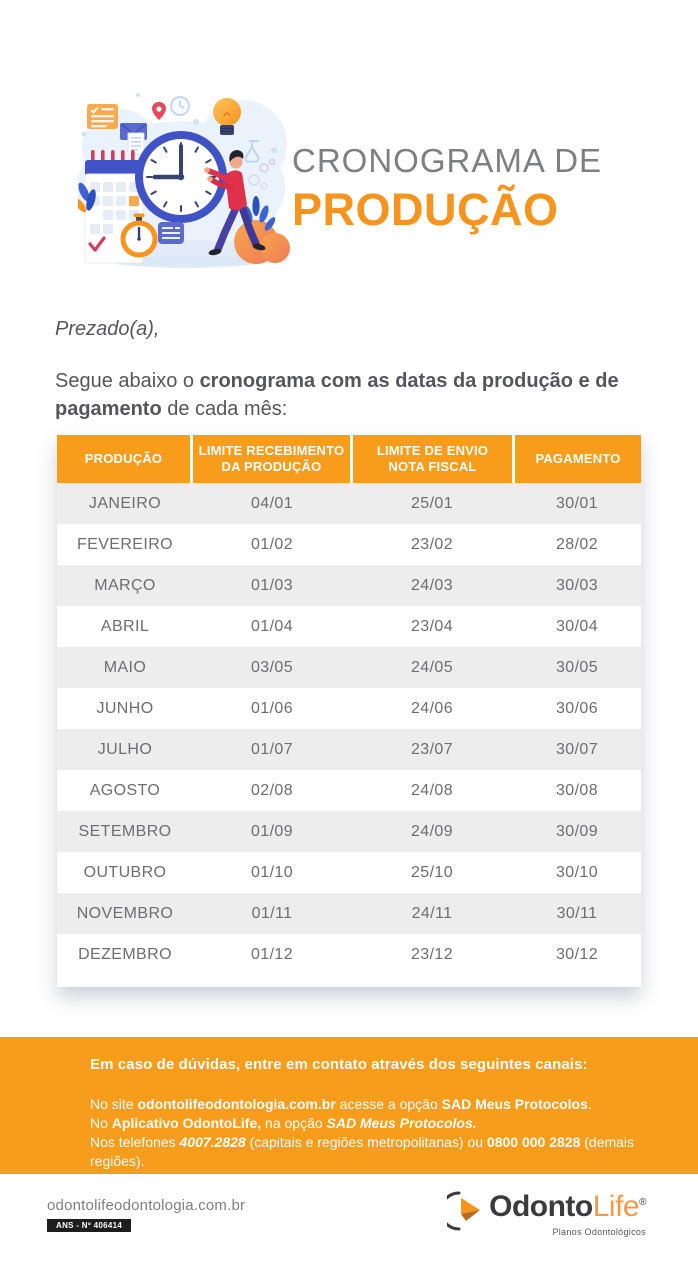 The width and height of the screenshot is (698, 1280). What do you see at coordinates (567, 1206) in the screenshot?
I see `odontolife-wordmark: OdontoLife®` at bounding box center [567, 1206].